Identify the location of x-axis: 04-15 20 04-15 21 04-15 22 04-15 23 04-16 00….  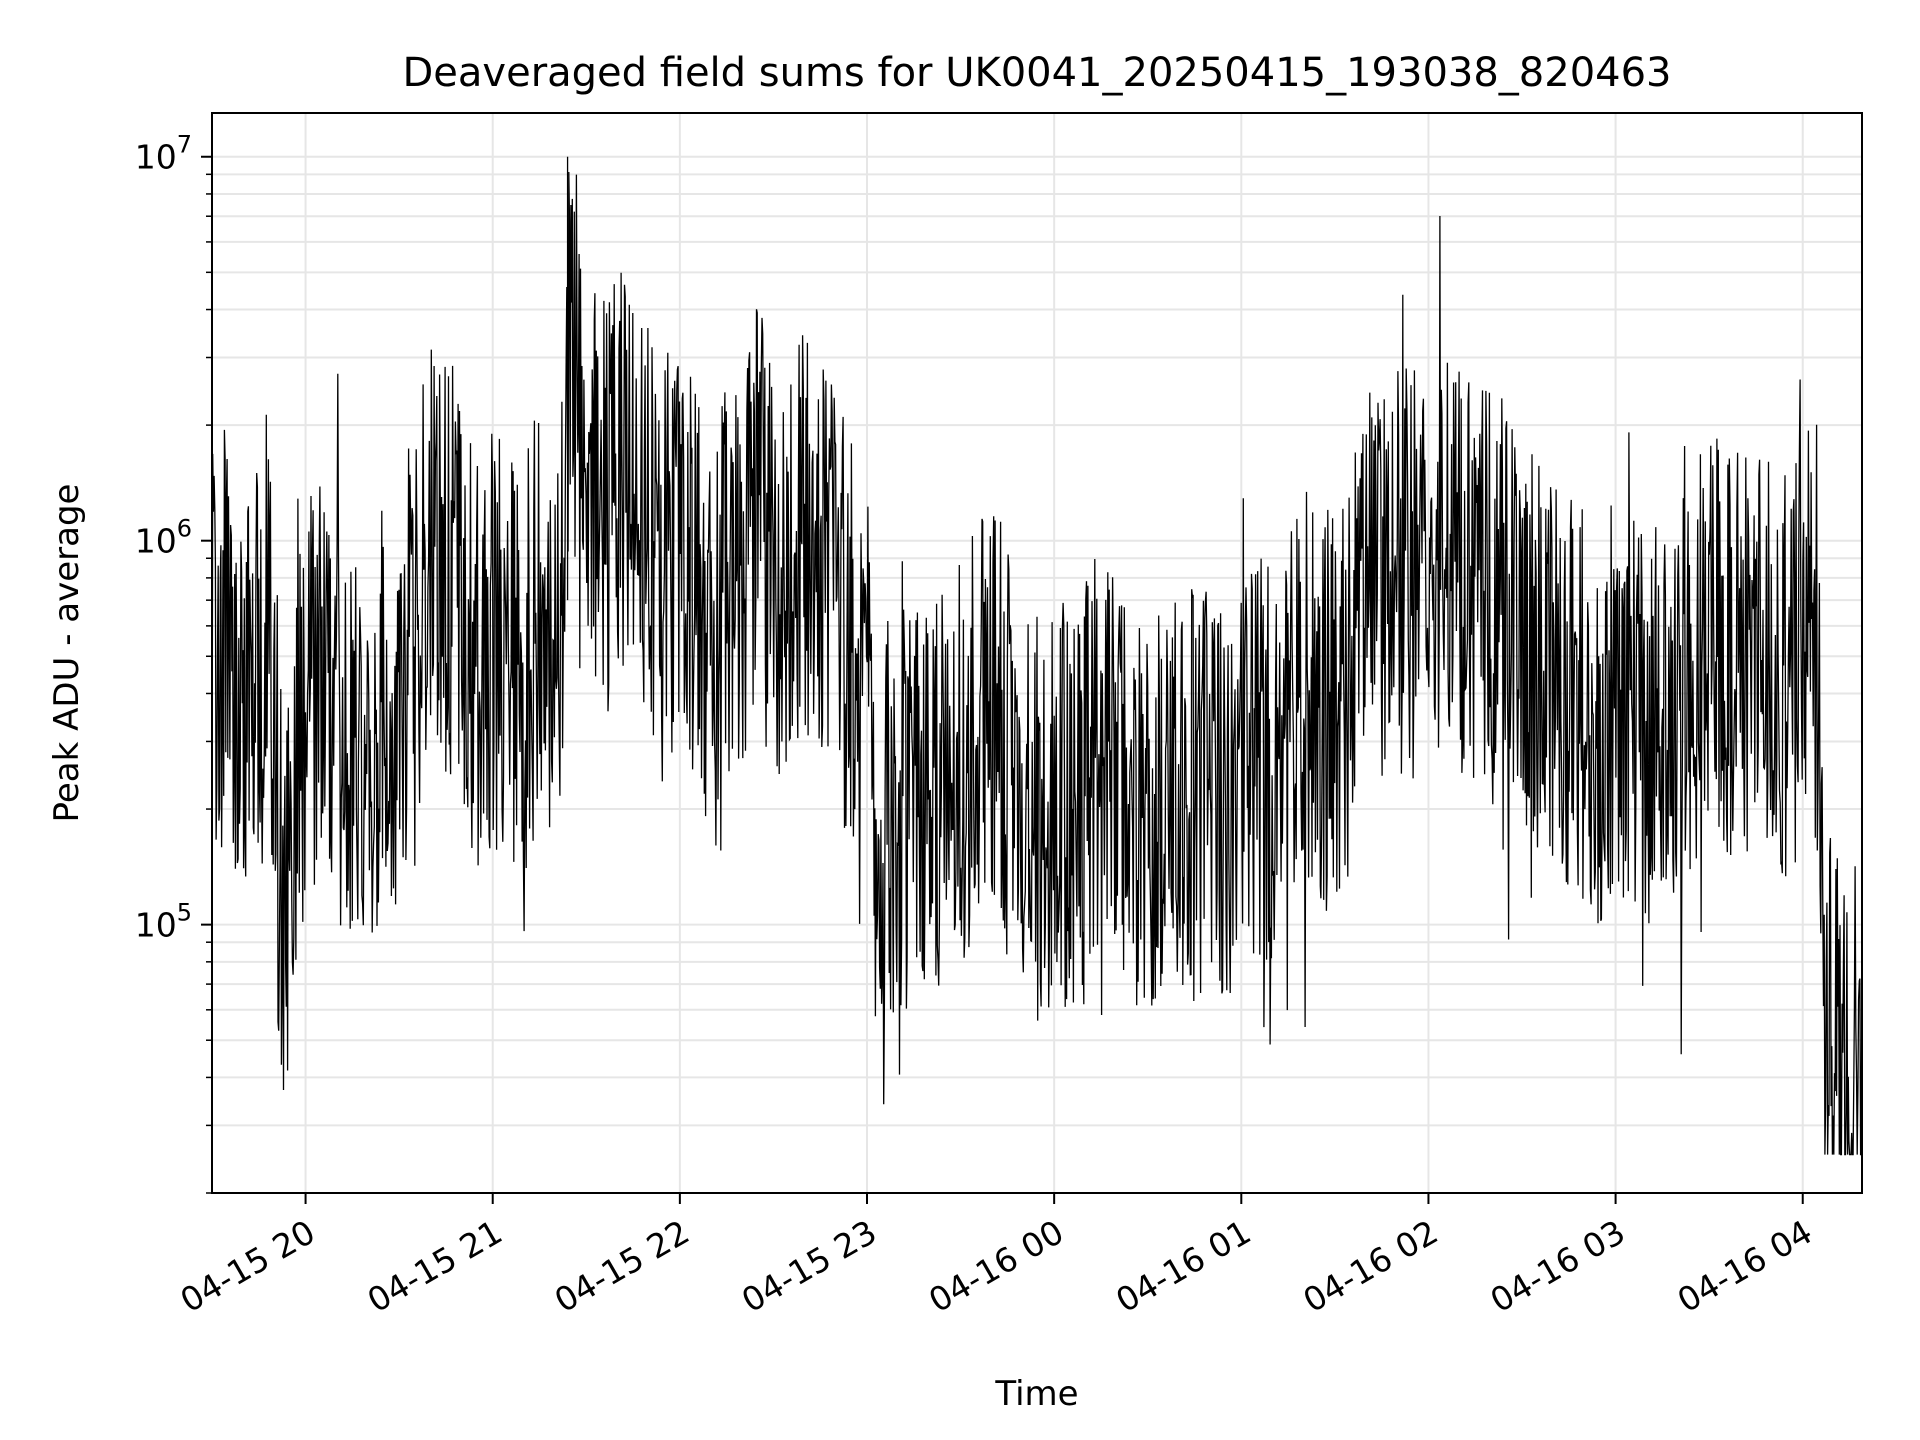
(996, 1256).